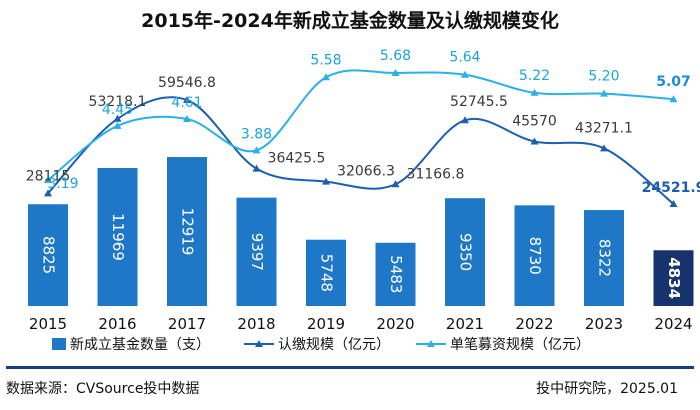 The width and height of the screenshot is (700, 410). I want to click on x-axis-ticks: 2015 2016 2017 2018 2019 2020 2021 2022 2023 2024, so click(361, 324).